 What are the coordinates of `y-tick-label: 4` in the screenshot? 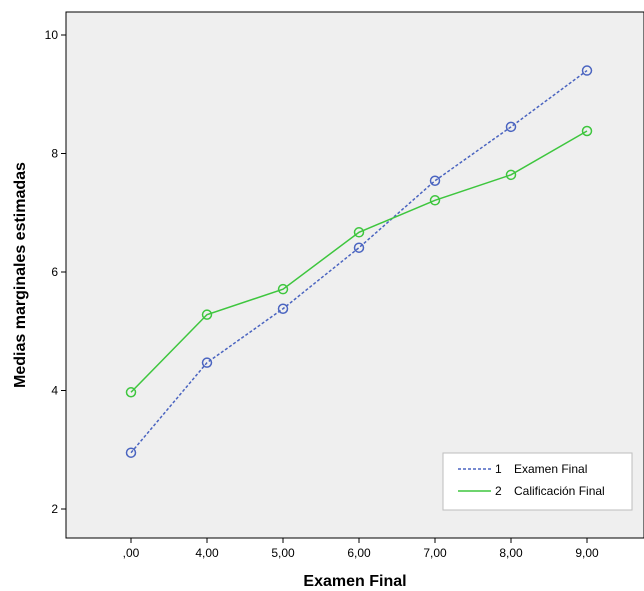 It's located at (54, 391).